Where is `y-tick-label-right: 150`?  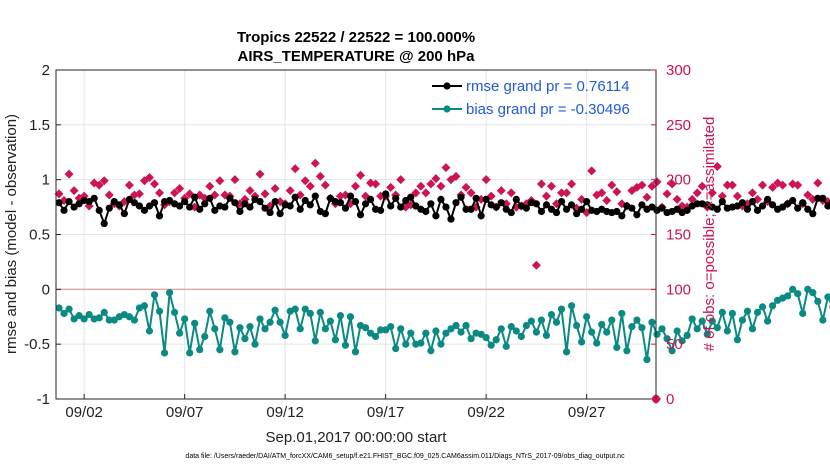
y-tick-label-right: 150 is located at coordinates (678, 235).